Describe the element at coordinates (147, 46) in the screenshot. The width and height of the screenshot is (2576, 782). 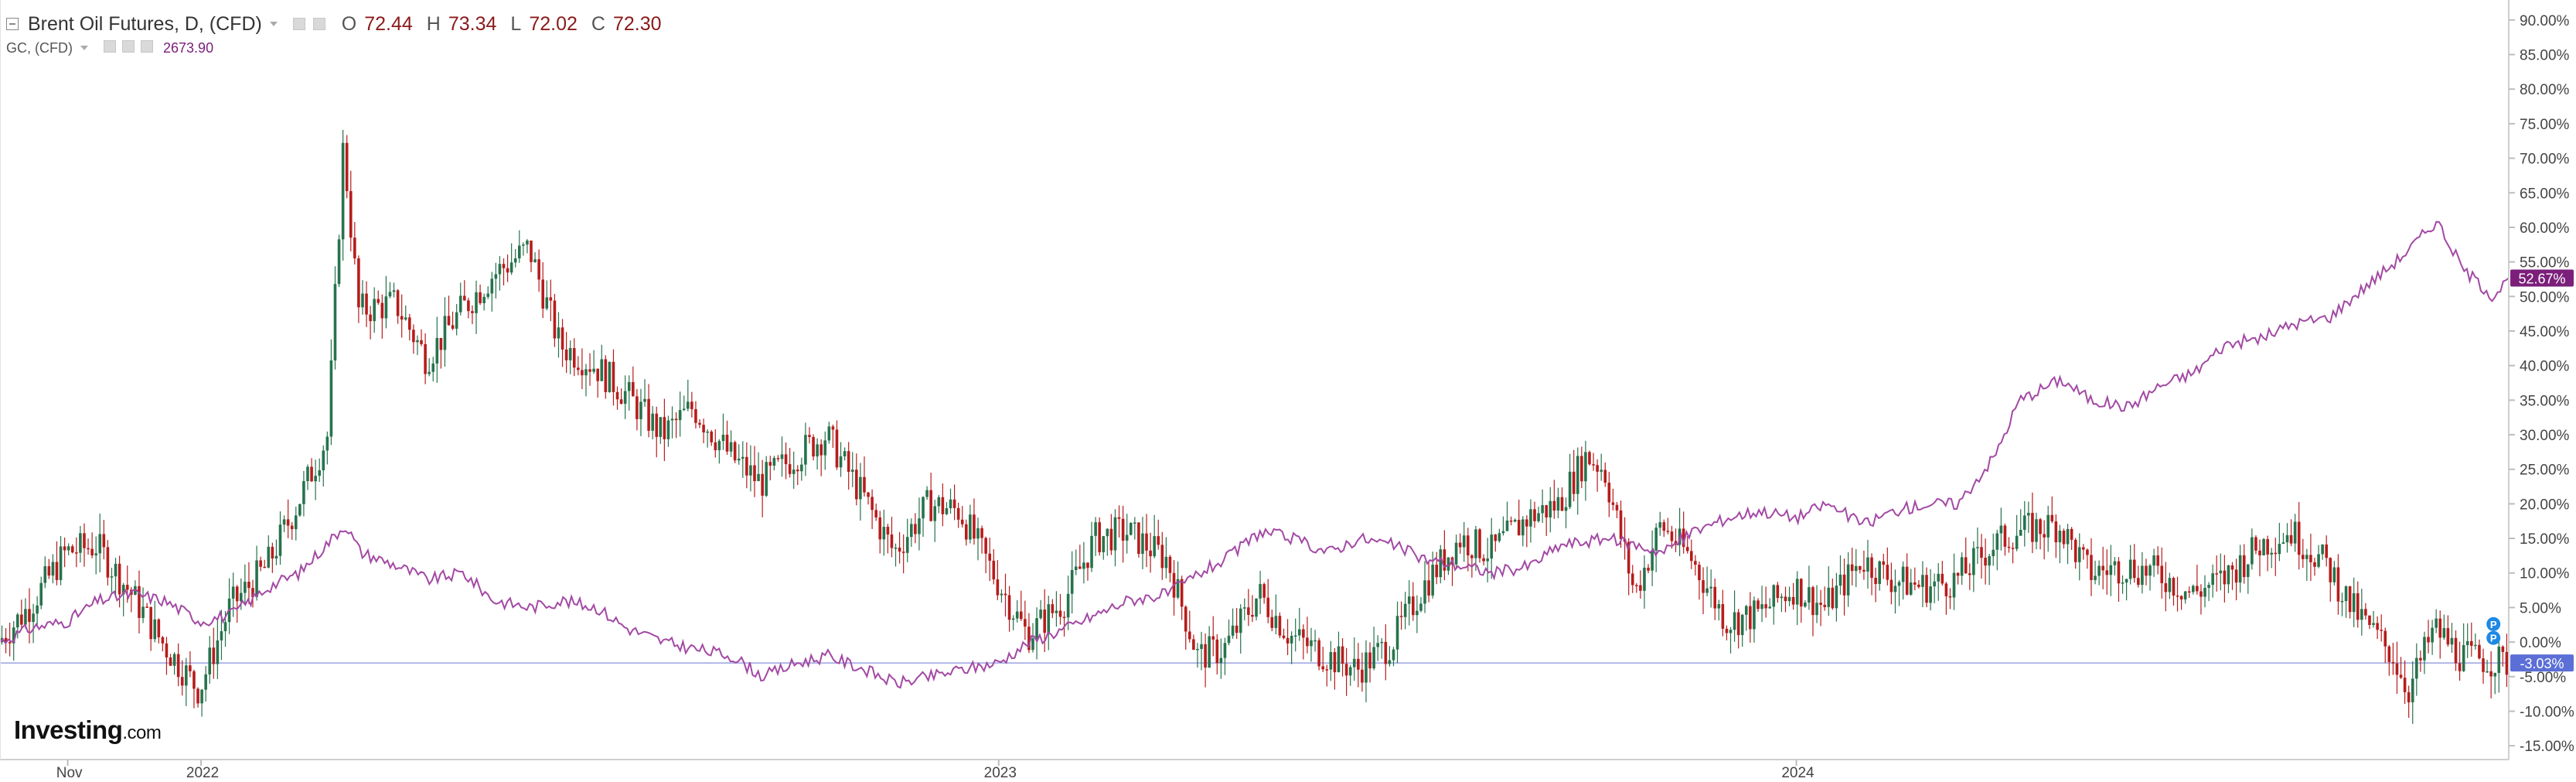
I see `compare-close-icon` at that location.